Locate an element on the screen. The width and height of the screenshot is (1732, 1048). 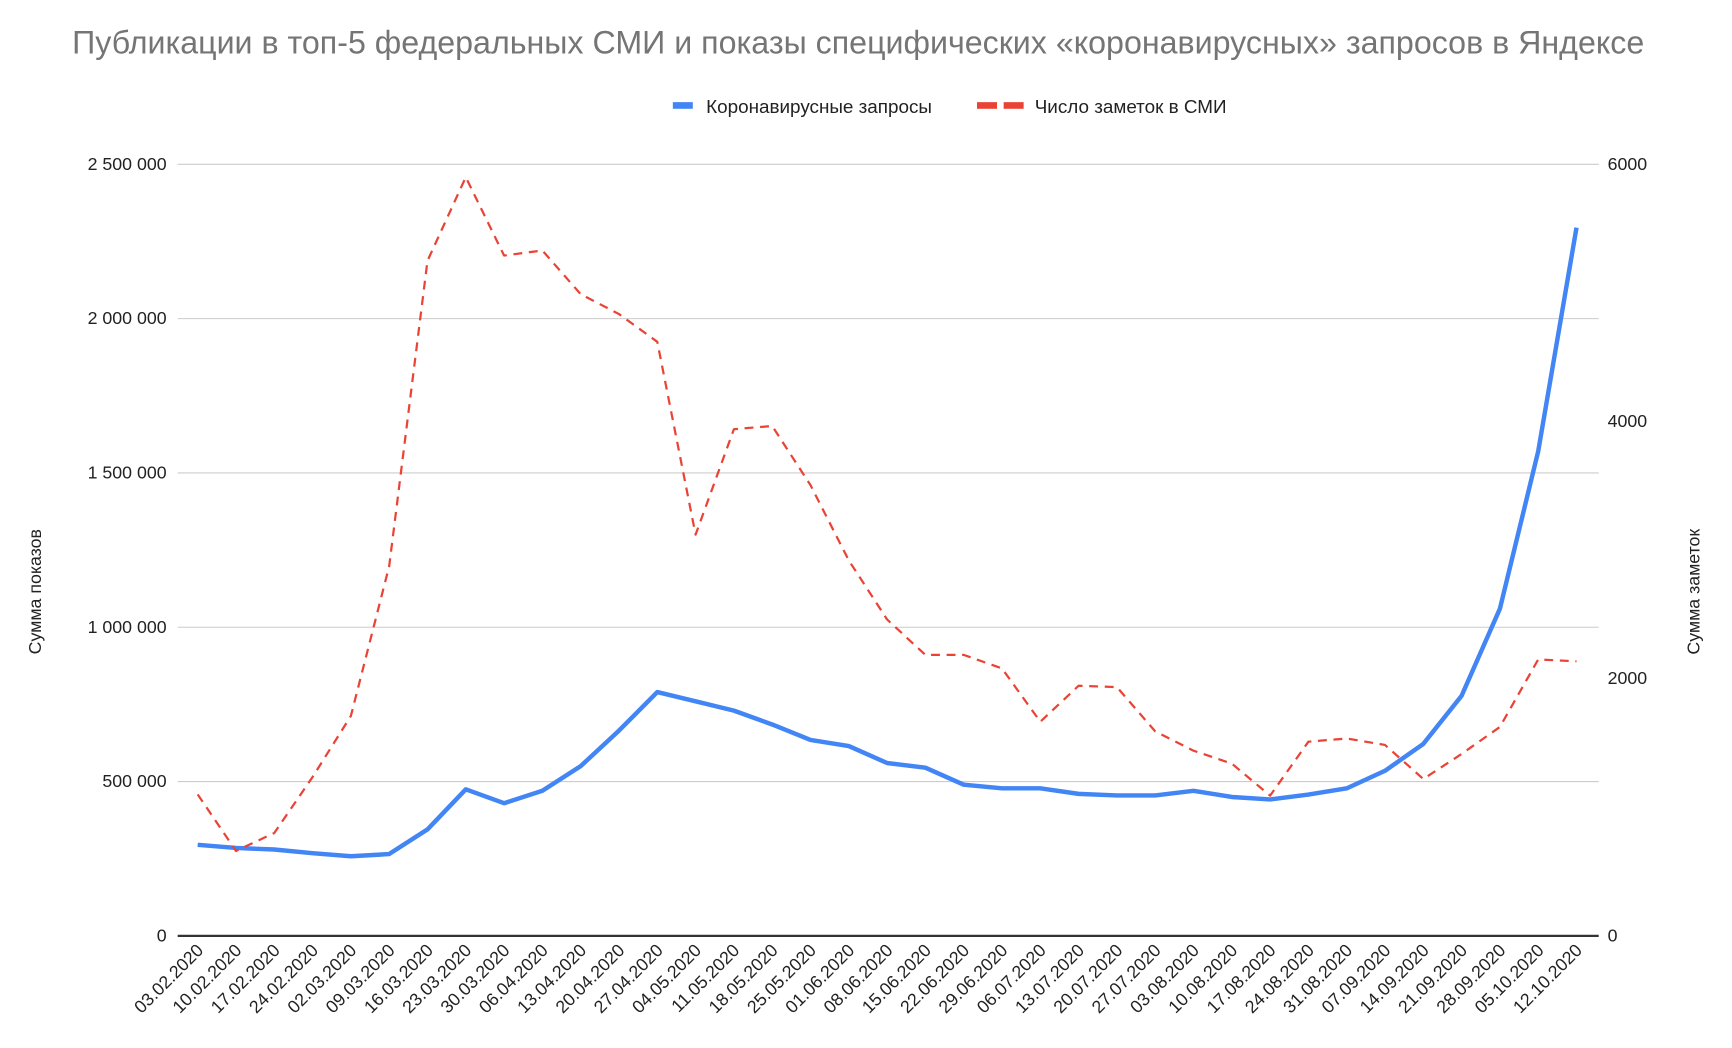
right-tick-label: 4000 is located at coordinates (1628, 421).